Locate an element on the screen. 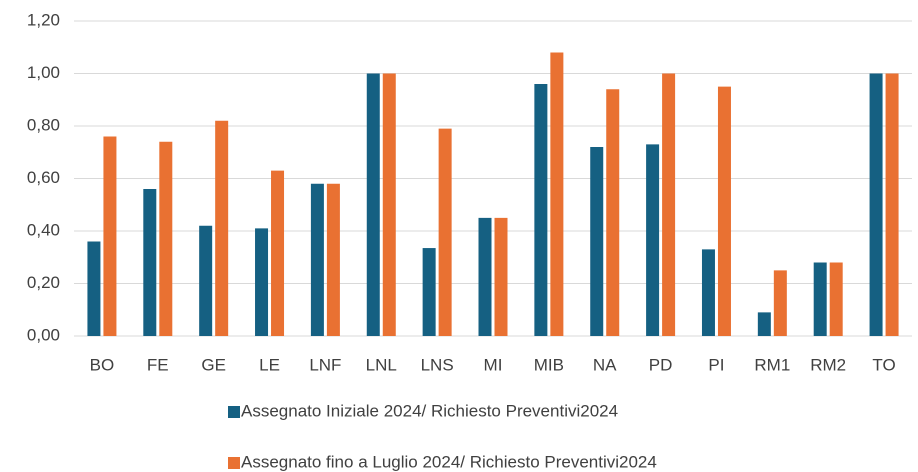 Image resolution: width=918 pixels, height=472 pixels. x-tick-label: BO is located at coordinates (102, 364).